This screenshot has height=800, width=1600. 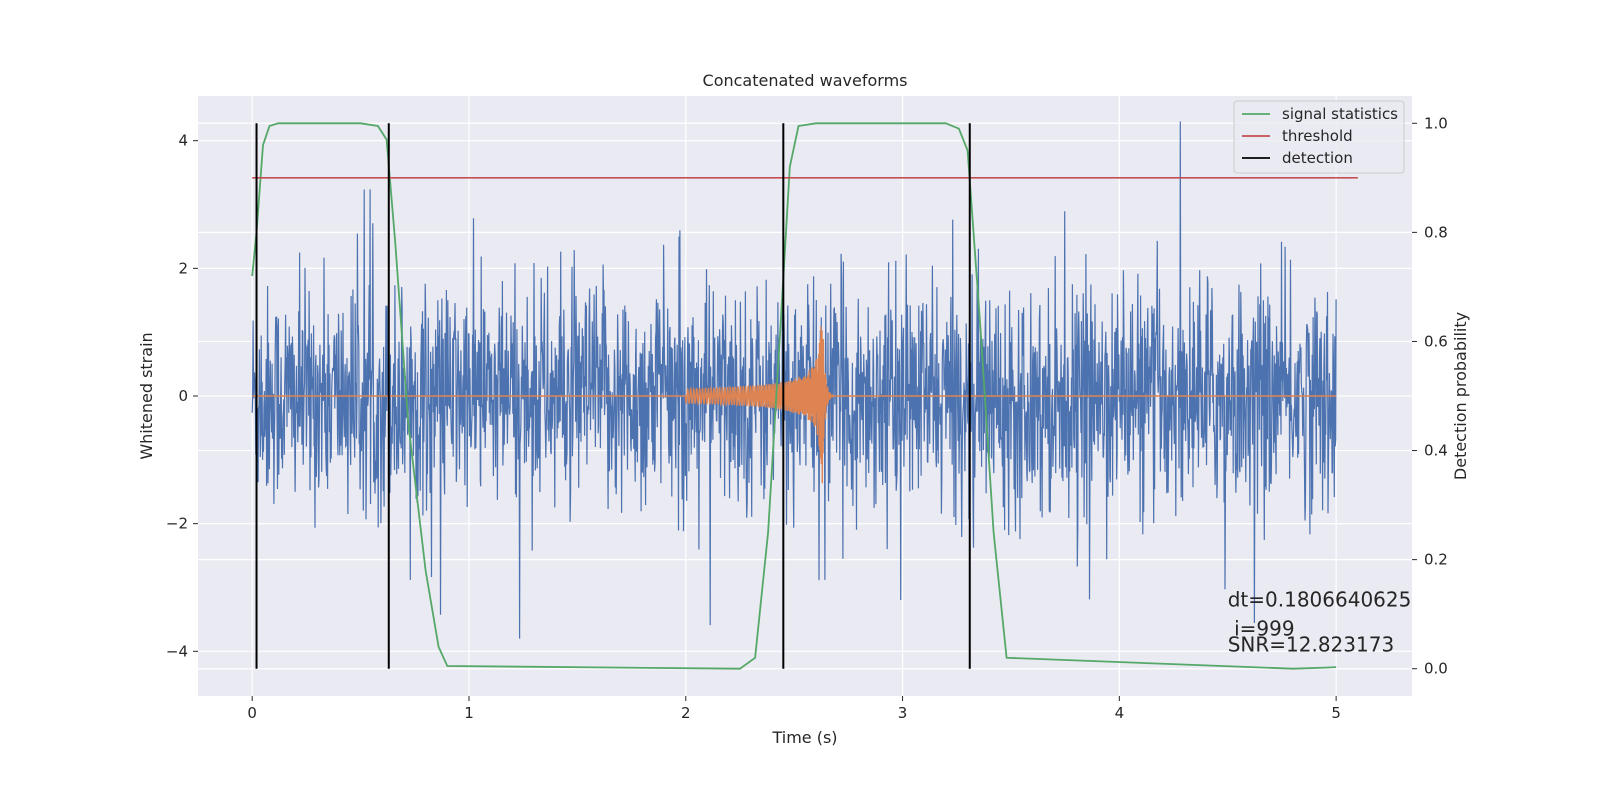 I want to click on x-tick-label: 1, so click(x=469, y=713).